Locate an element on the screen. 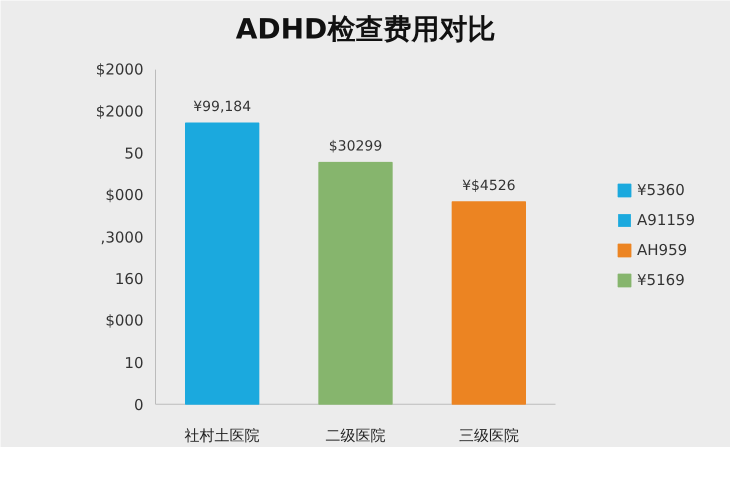 The width and height of the screenshot is (750, 500). text: 50 is located at coordinates (134, 153).